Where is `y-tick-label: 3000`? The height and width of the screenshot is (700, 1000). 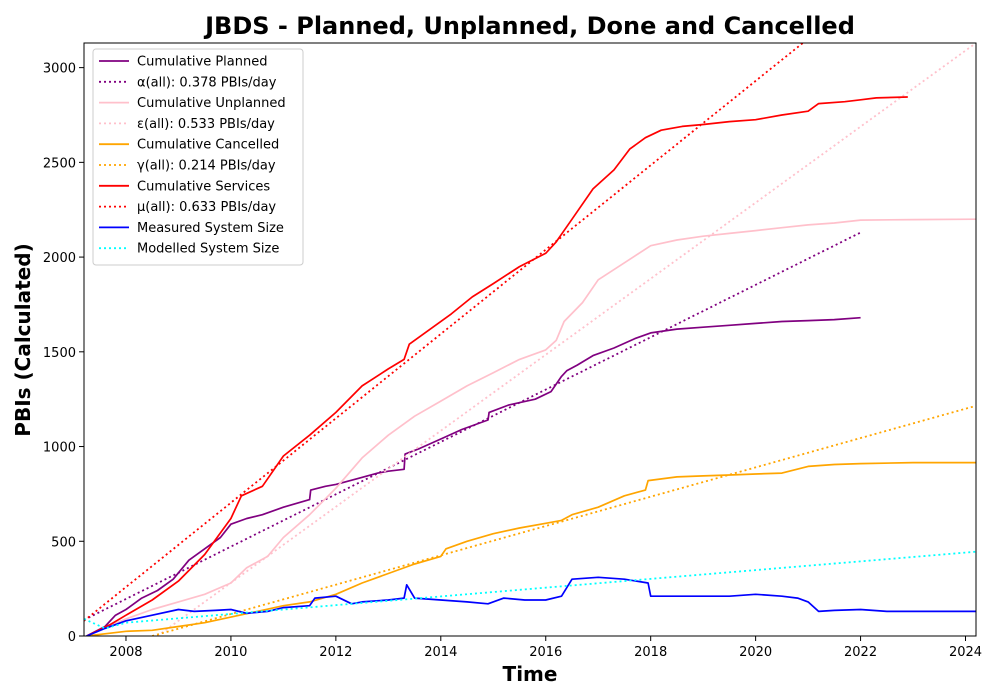
y-tick-label: 3000 is located at coordinates (59, 69).